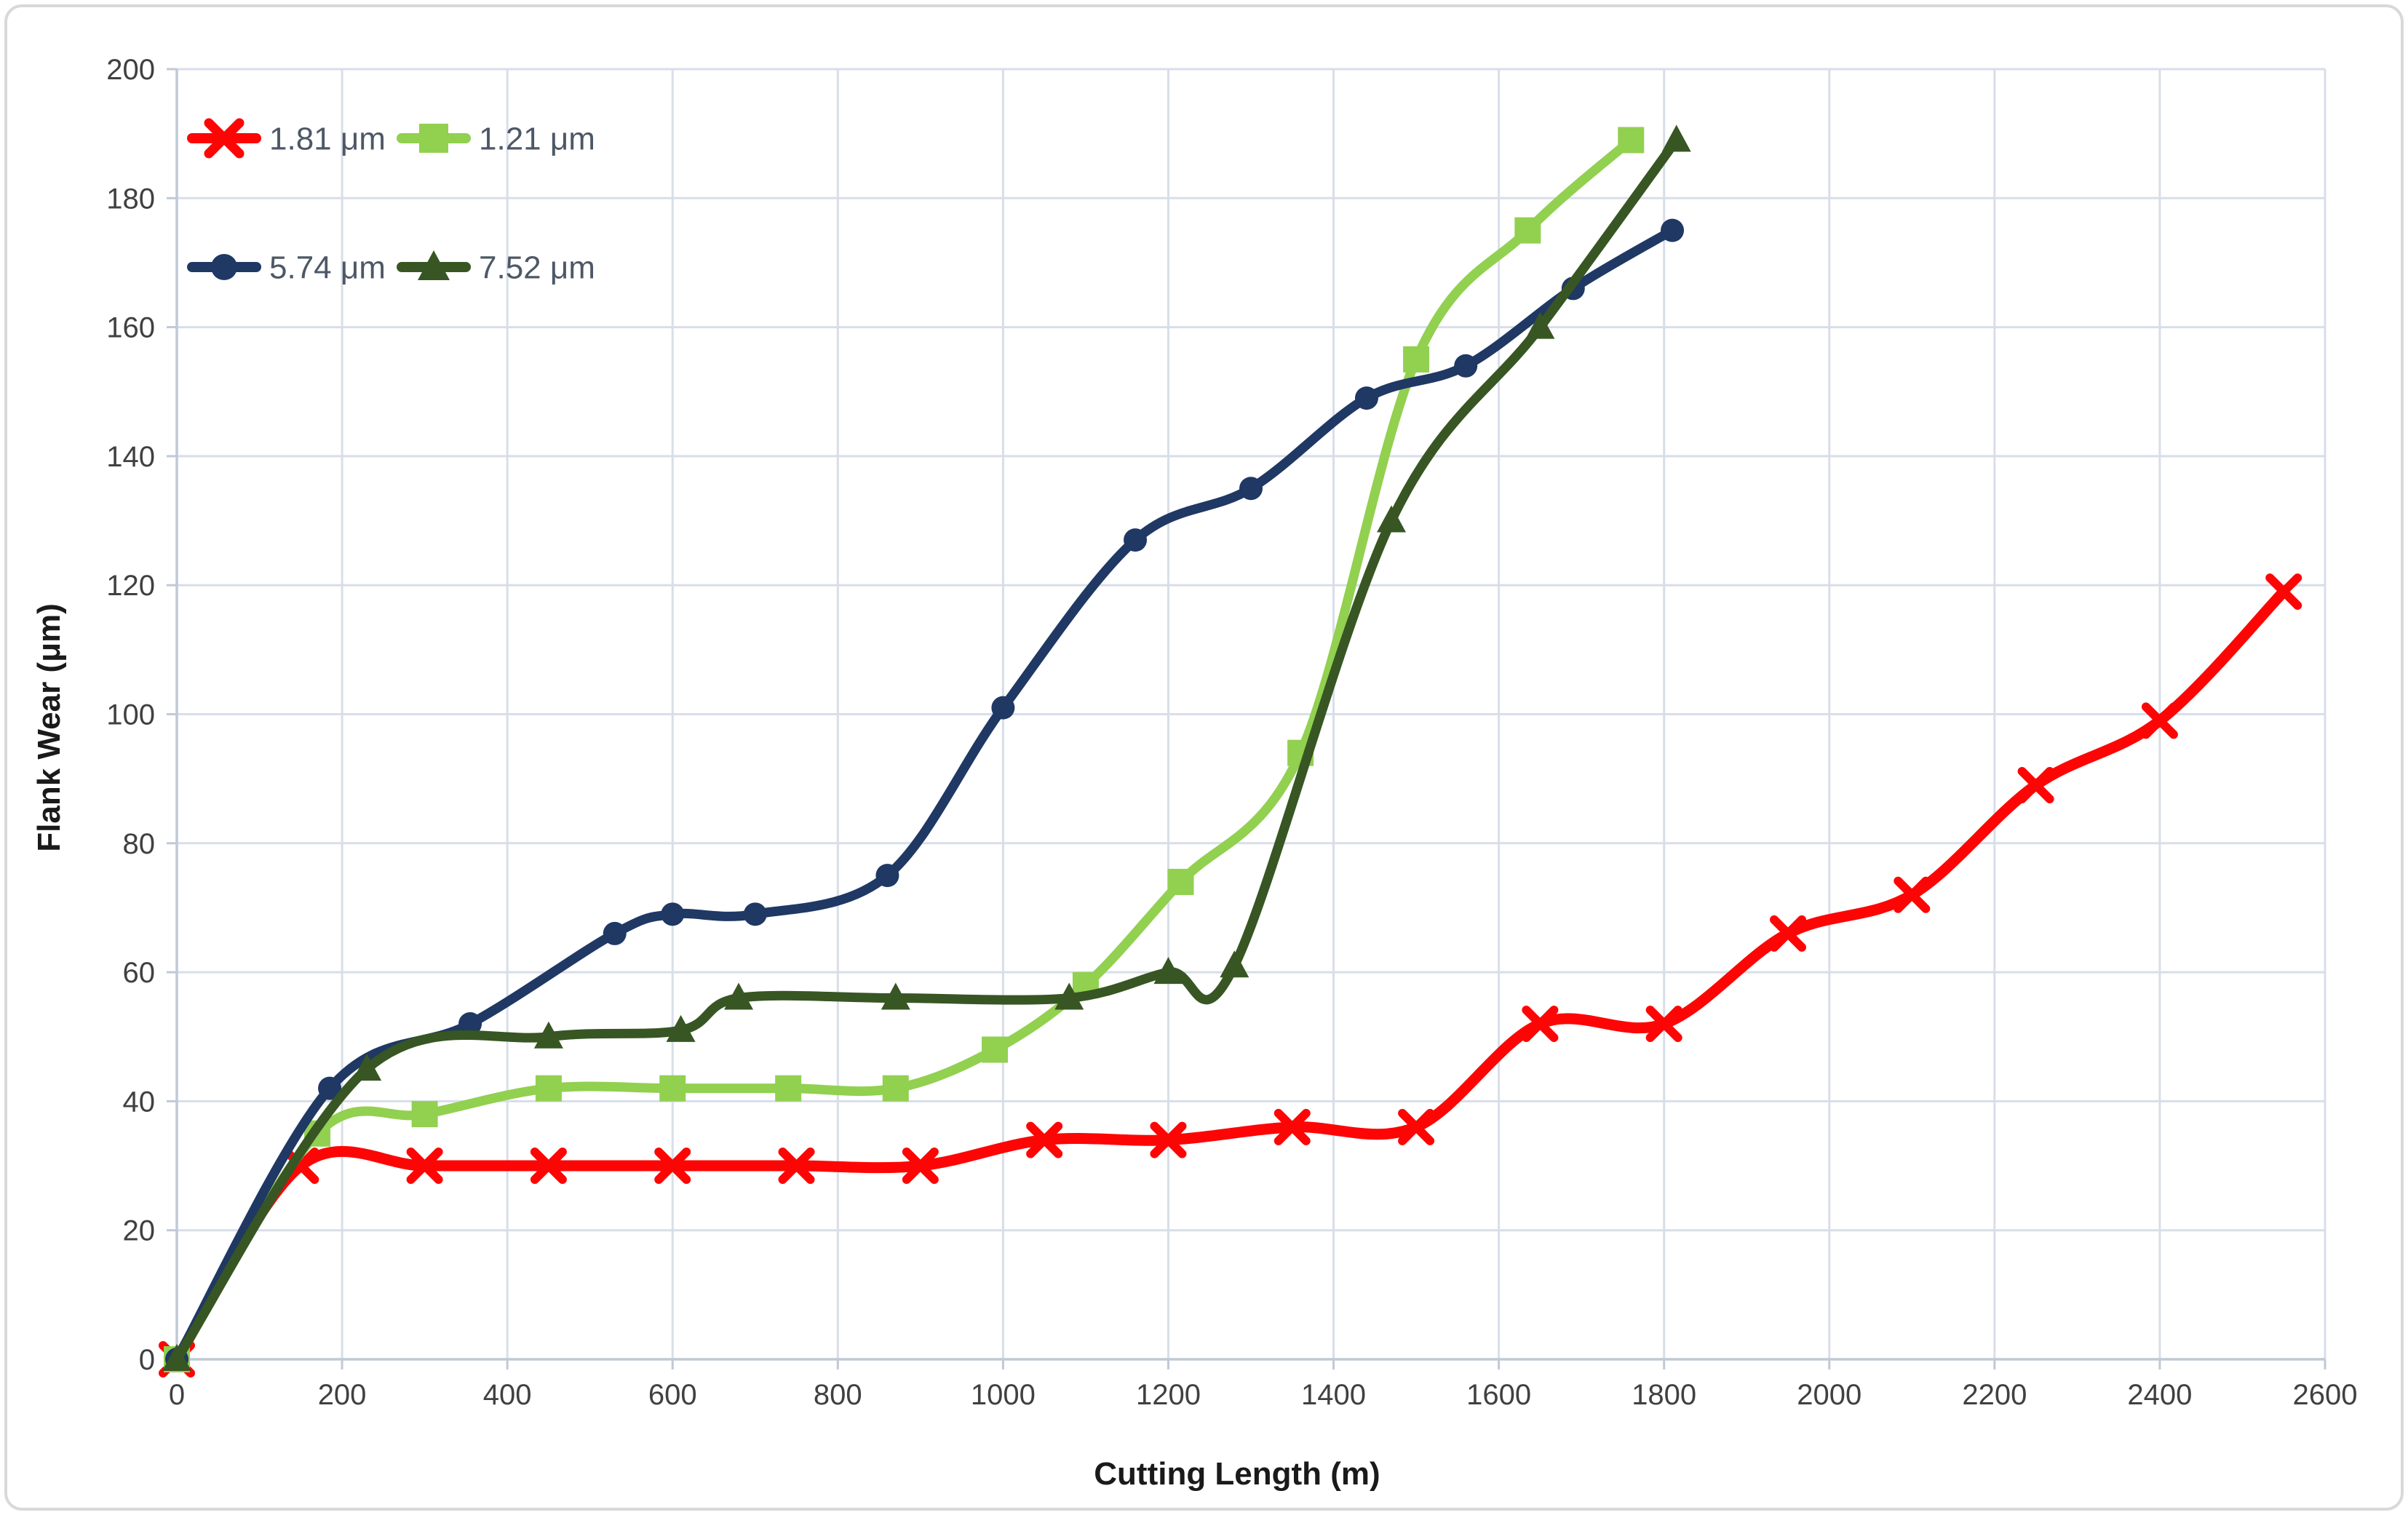  What do you see at coordinates (130, 328) in the screenshot?
I see `y-tick-label: 160` at bounding box center [130, 328].